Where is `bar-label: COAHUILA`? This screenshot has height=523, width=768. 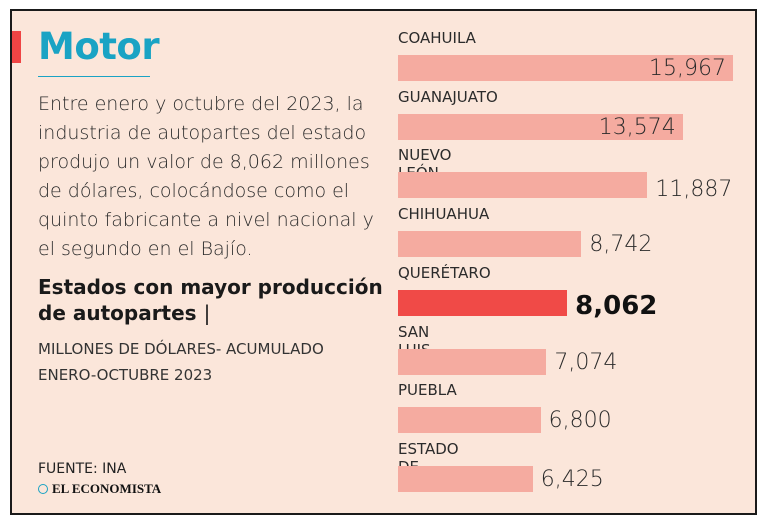 bar-label: COAHUILA is located at coordinates (437, 38).